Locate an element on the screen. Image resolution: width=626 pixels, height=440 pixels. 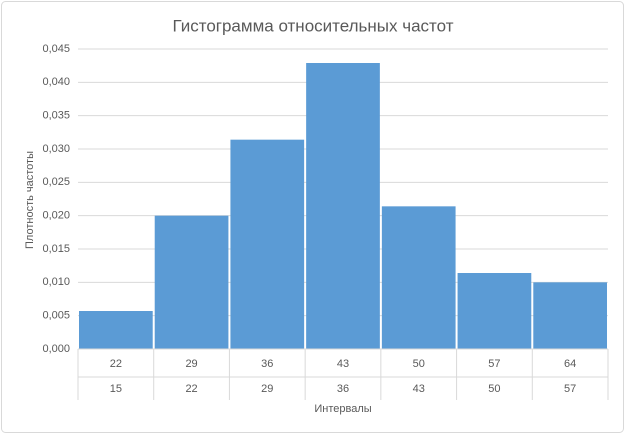
x-tick-label-lower: 22 is located at coordinates (191, 389).